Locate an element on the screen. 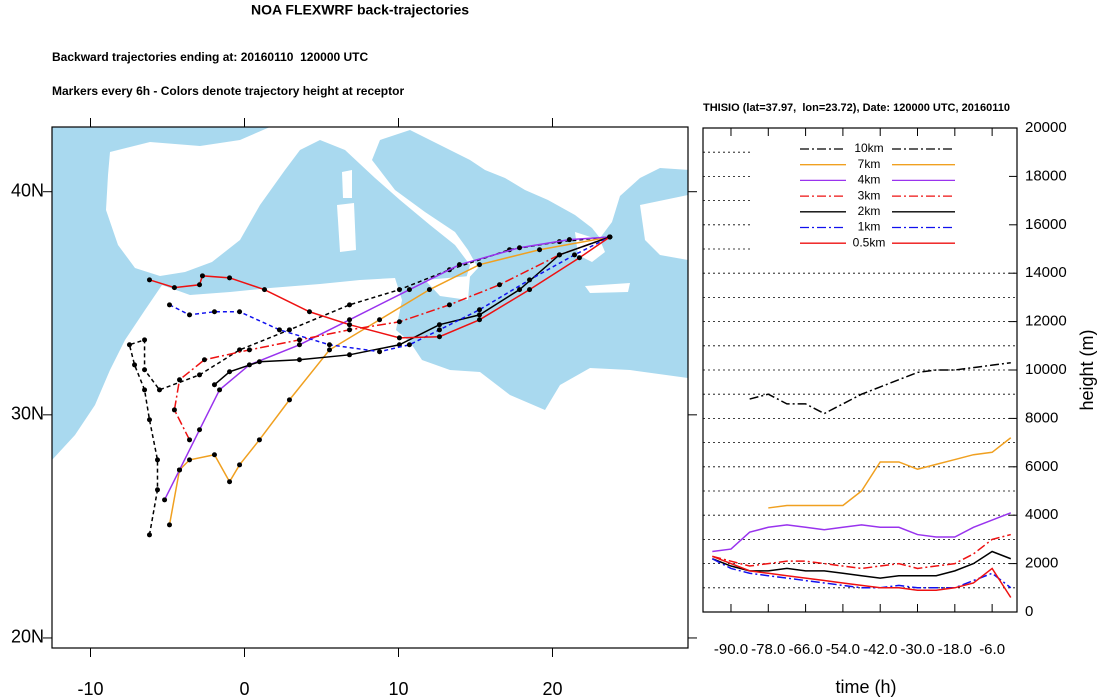  x-tick-label: -78.0 is located at coordinates (768, 649).